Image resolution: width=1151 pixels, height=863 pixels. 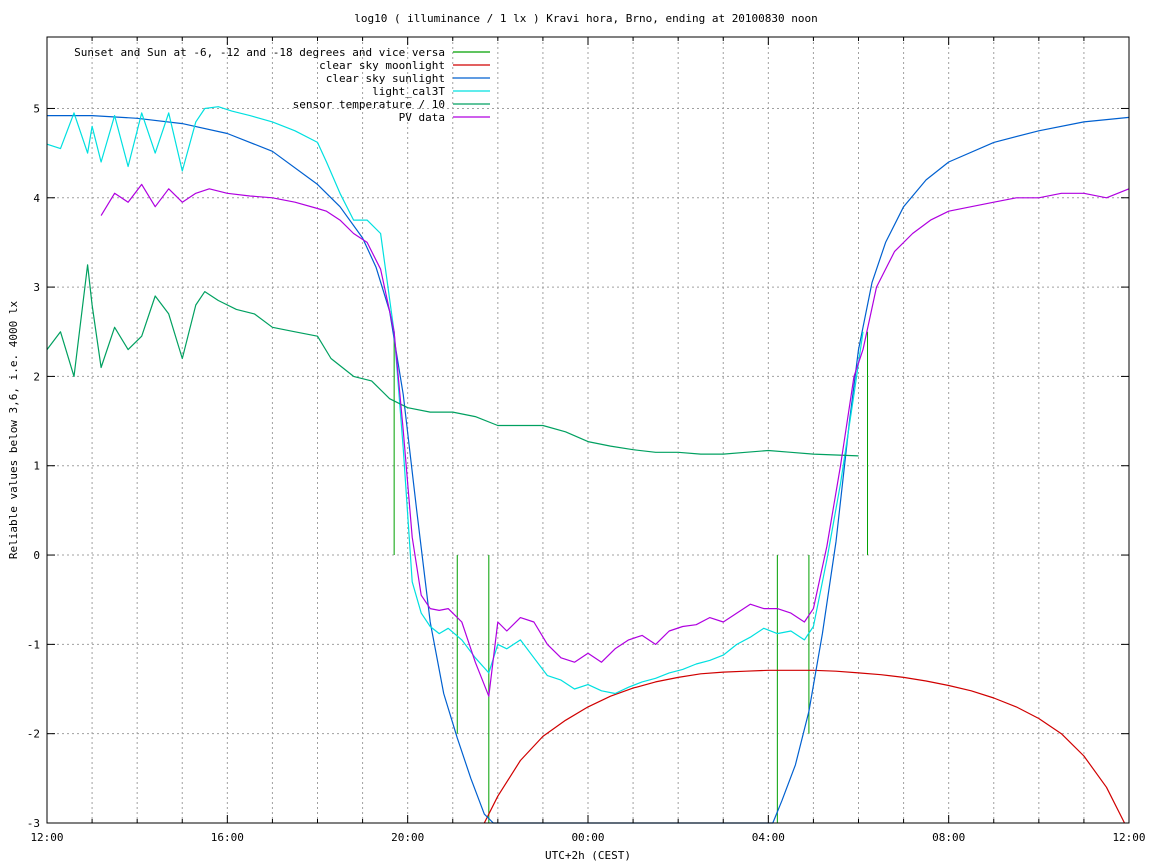 What do you see at coordinates (33, 644) in the screenshot?
I see `y-tick-label: -1` at bounding box center [33, 644].